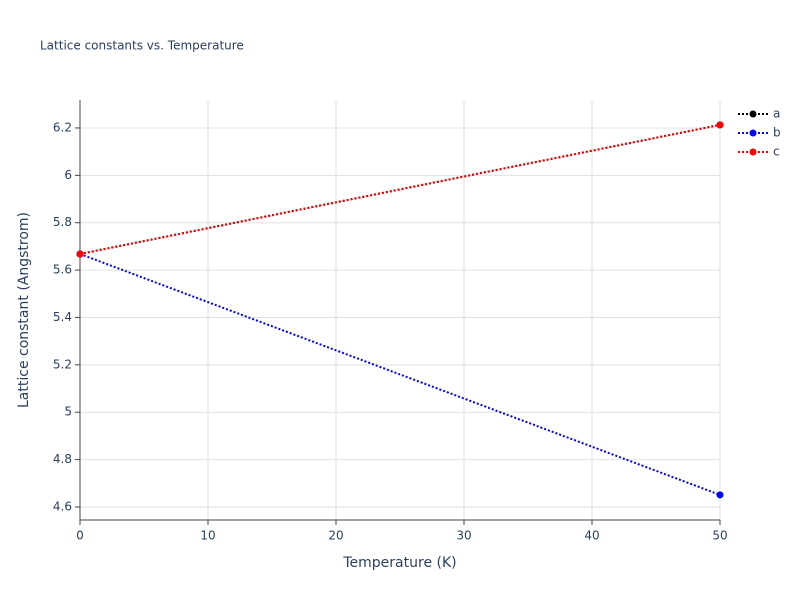  Describe the element at coordinates (142, 46) in the screenshot. I see `chart-title: Lattice constants vs. Temperature` at that location.